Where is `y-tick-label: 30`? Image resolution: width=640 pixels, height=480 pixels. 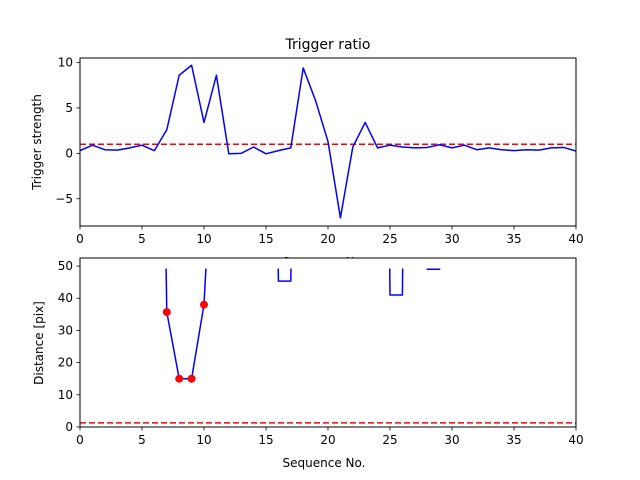 y-tick-label: 30 is located at coordinates (65, 330).